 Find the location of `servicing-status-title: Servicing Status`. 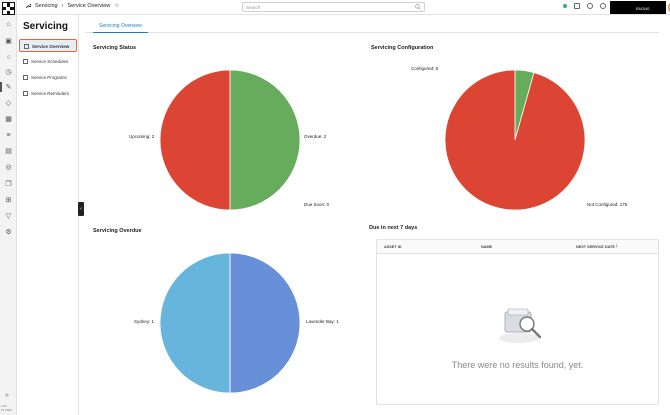

servicing-status-title: Servicing Status is located at coordinates (115, 48).